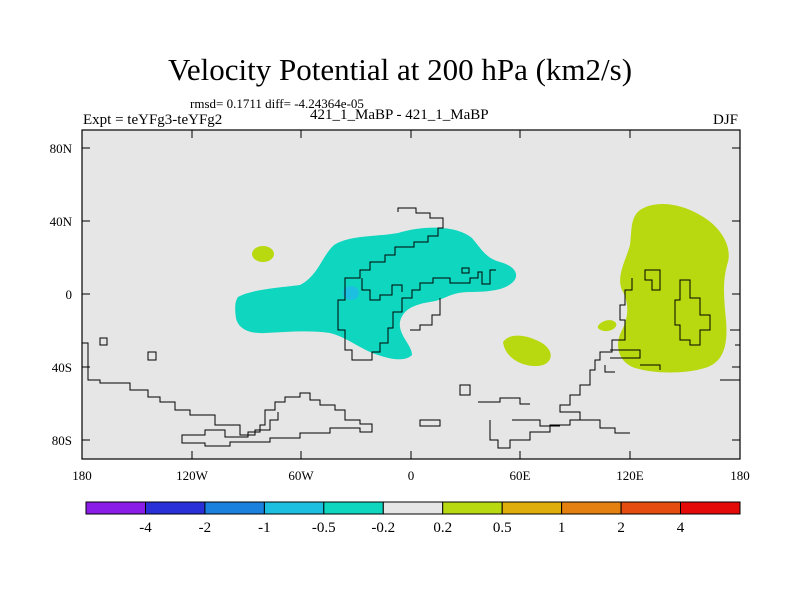 This screenshot has height=600, width=800. I want to click on colorbar-label: -0.2, so click(383, 528).